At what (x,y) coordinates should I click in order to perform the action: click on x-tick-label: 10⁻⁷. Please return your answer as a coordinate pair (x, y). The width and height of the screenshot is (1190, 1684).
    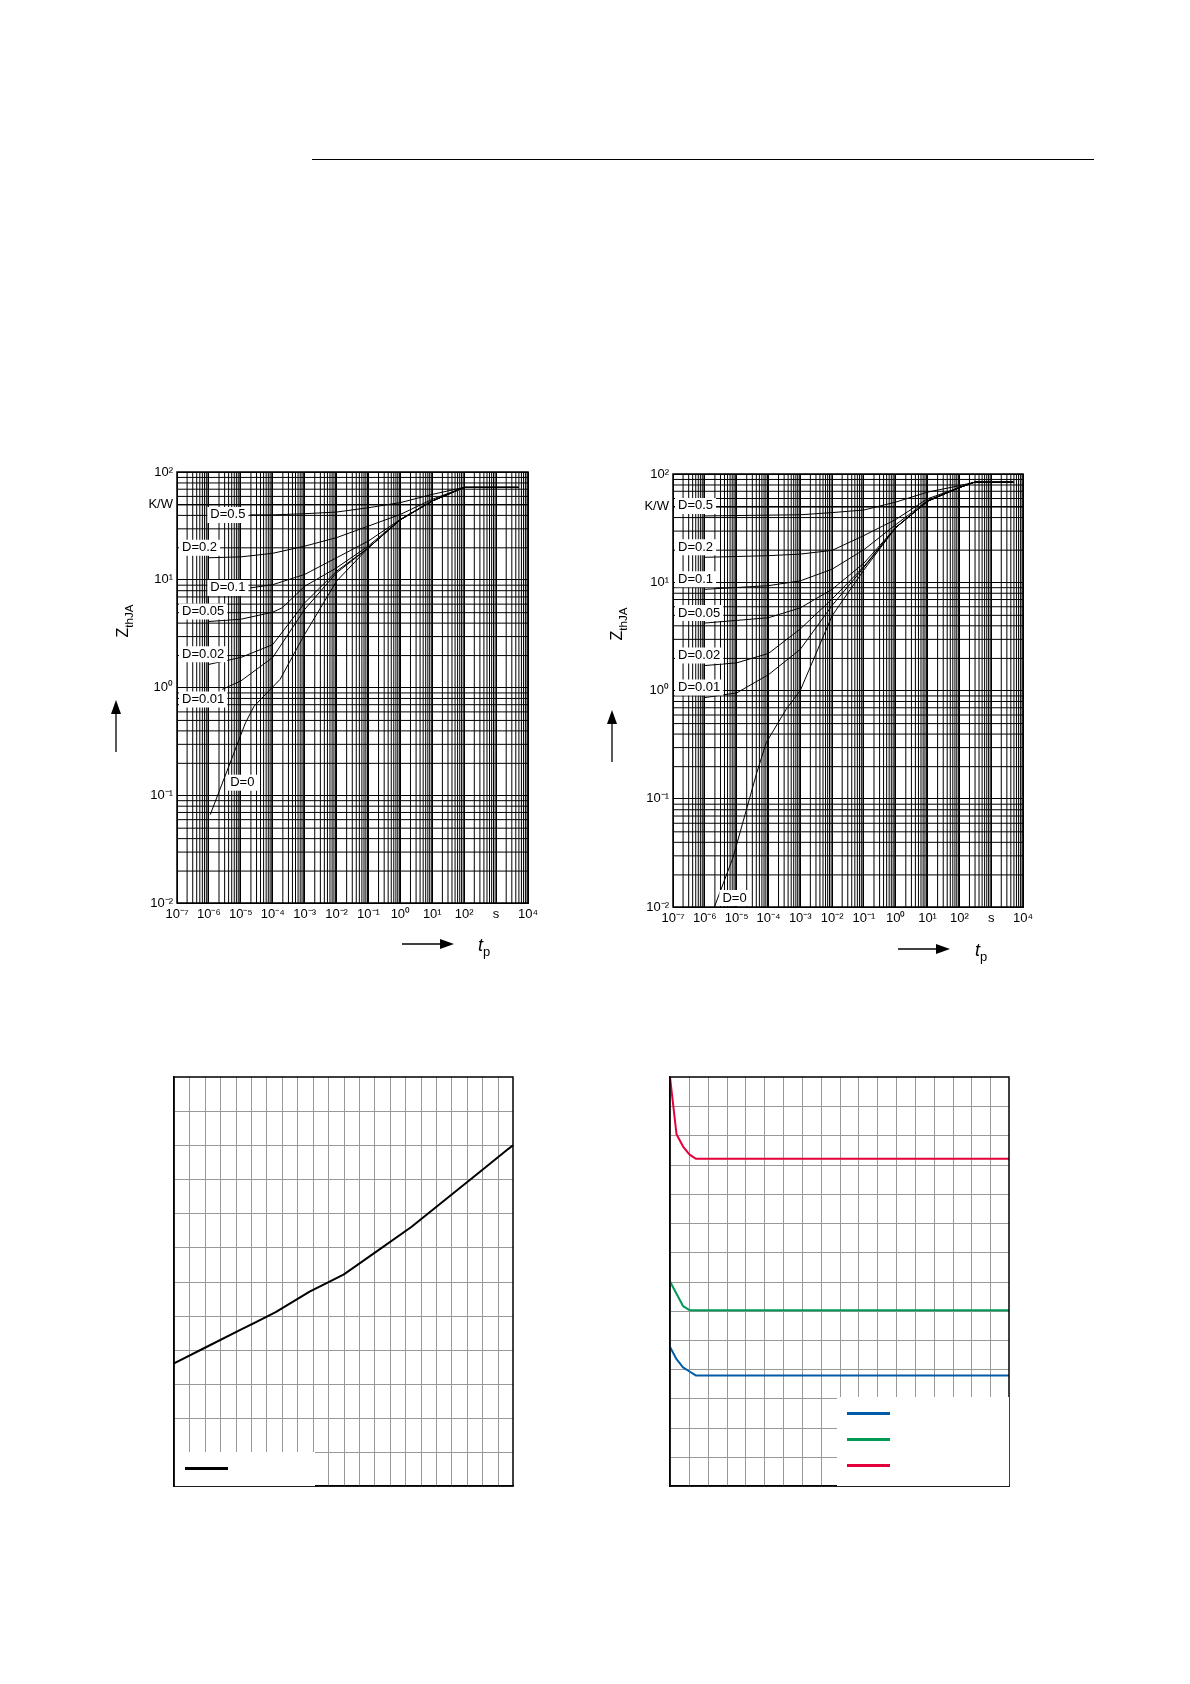
    Looking at the image, I should click on (673, 918).